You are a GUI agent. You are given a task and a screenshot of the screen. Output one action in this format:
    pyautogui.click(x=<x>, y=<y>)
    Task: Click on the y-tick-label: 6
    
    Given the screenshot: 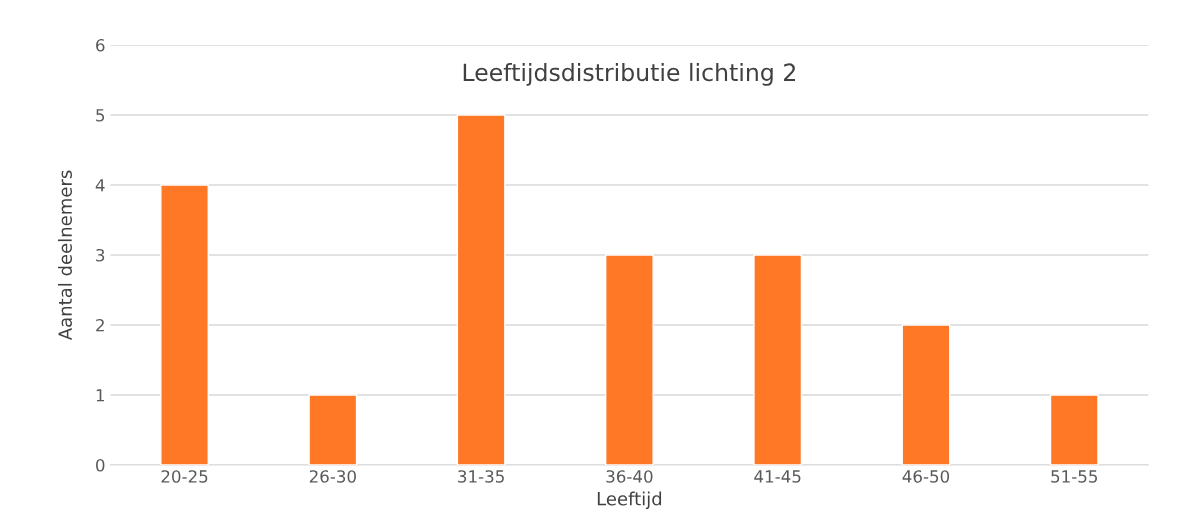 What is the action you would take?
    pyautogui.click(x=100, y=45)
    